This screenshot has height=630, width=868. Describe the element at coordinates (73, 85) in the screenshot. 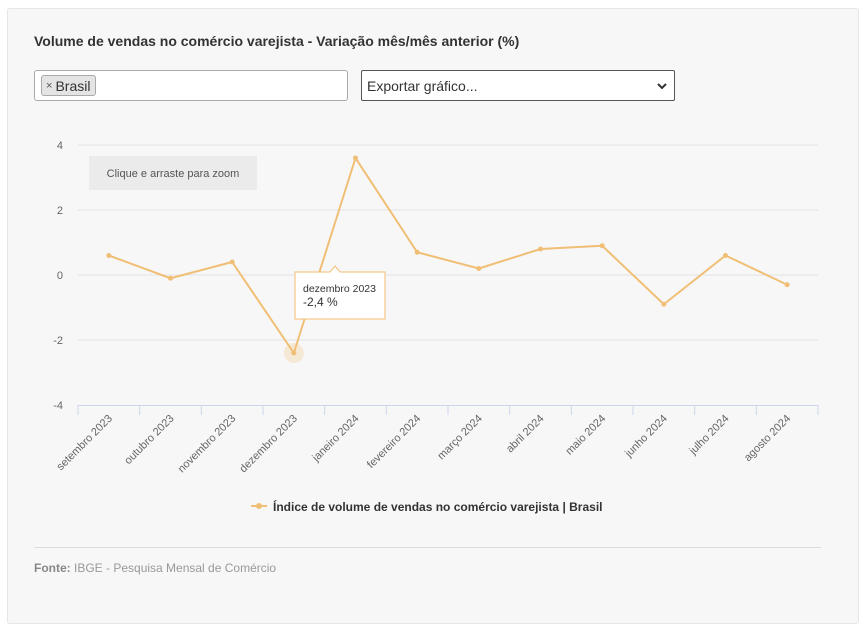

I see `filter-tag-label: Brasil` at that location.